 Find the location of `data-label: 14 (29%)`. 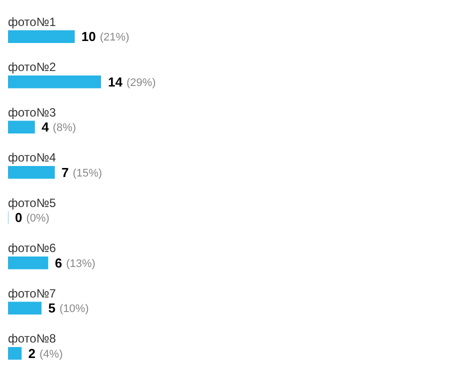

data-label: 14 (29%) is located at coordinates (132, 82).